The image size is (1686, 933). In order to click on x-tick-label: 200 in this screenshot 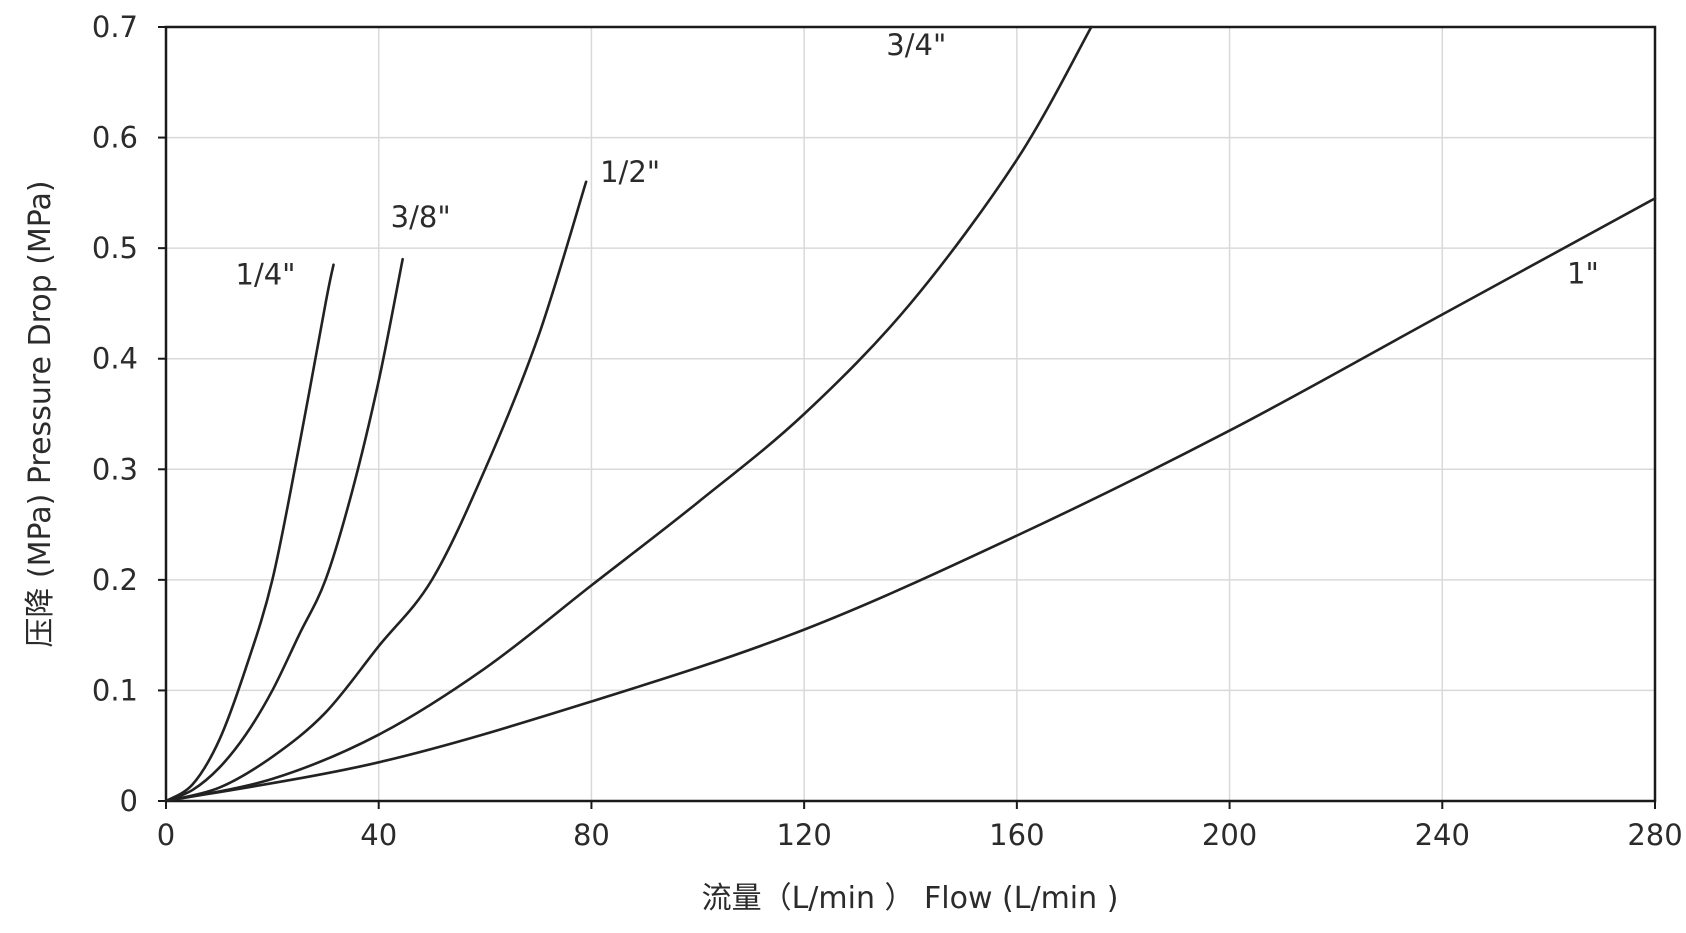, I will do `click(1229, 835)`.